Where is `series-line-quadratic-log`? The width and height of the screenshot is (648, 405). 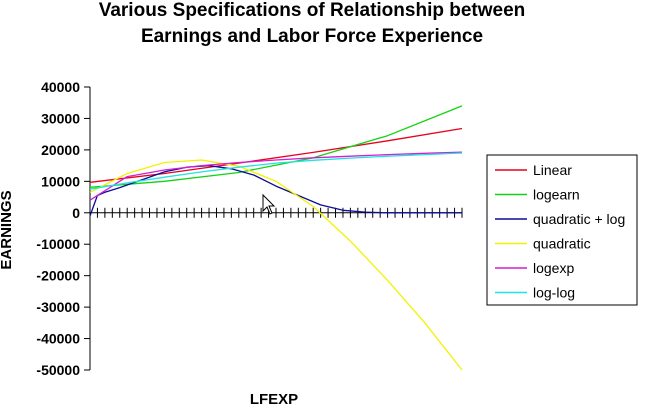
series-line-quadratic-log is located at coordinates (275, 190).